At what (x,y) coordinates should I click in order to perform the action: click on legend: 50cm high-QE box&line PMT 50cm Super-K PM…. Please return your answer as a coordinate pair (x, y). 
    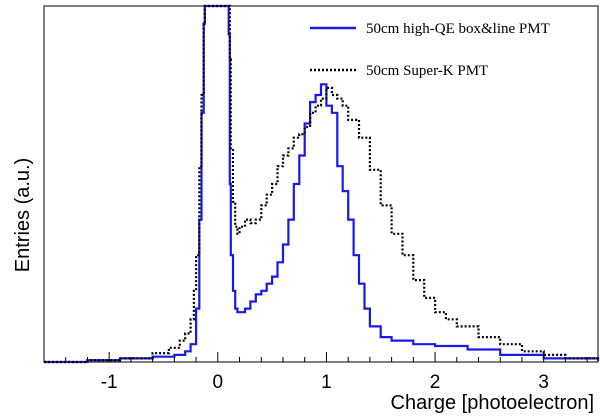
    Looking at the image, I should click on (430, 50).